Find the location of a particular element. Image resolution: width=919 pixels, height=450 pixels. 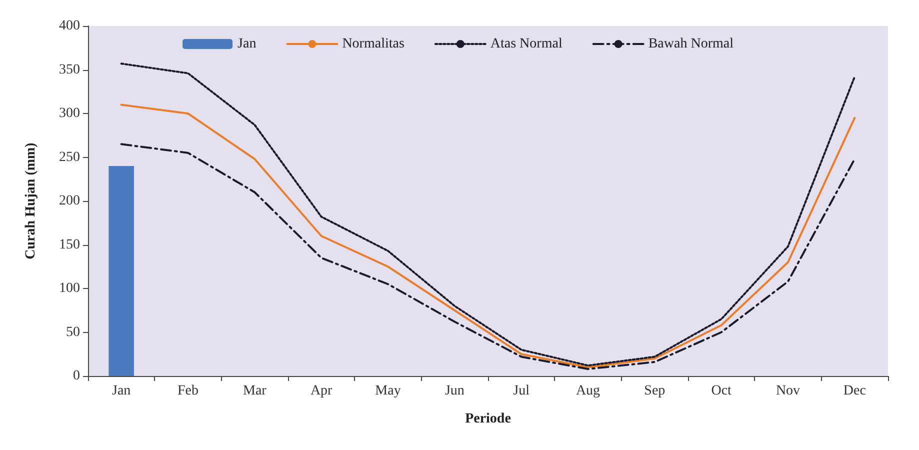

y-tick-label: 100 is located at coordinates (69, 288).